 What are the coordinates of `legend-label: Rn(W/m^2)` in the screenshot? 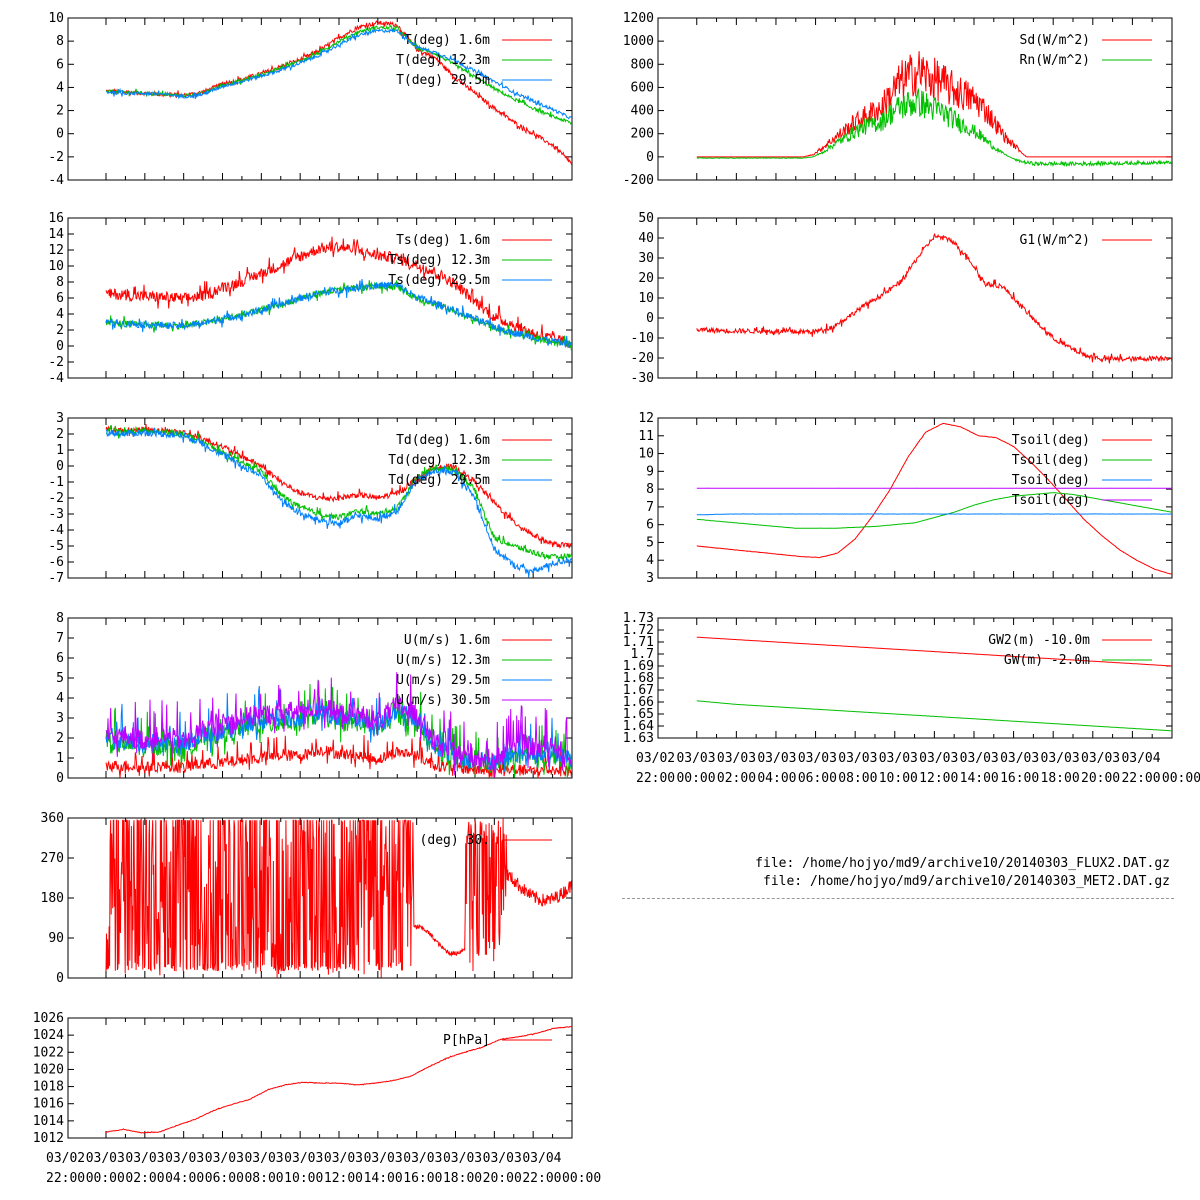 It's located at (1055, 60).